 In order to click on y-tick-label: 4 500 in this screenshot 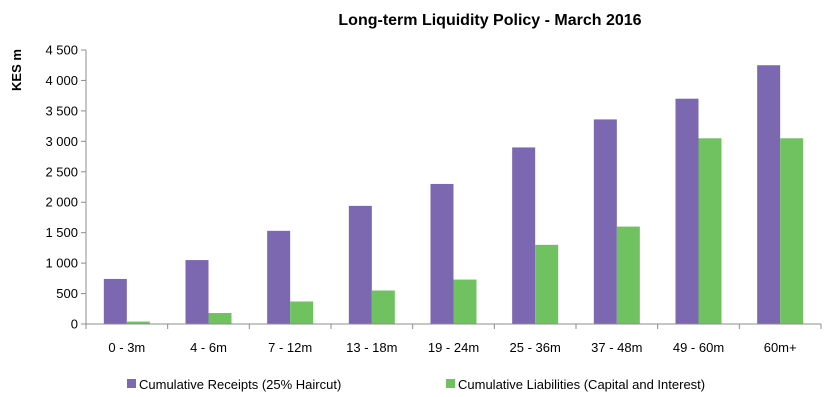, I will do `click(61, 50)`.